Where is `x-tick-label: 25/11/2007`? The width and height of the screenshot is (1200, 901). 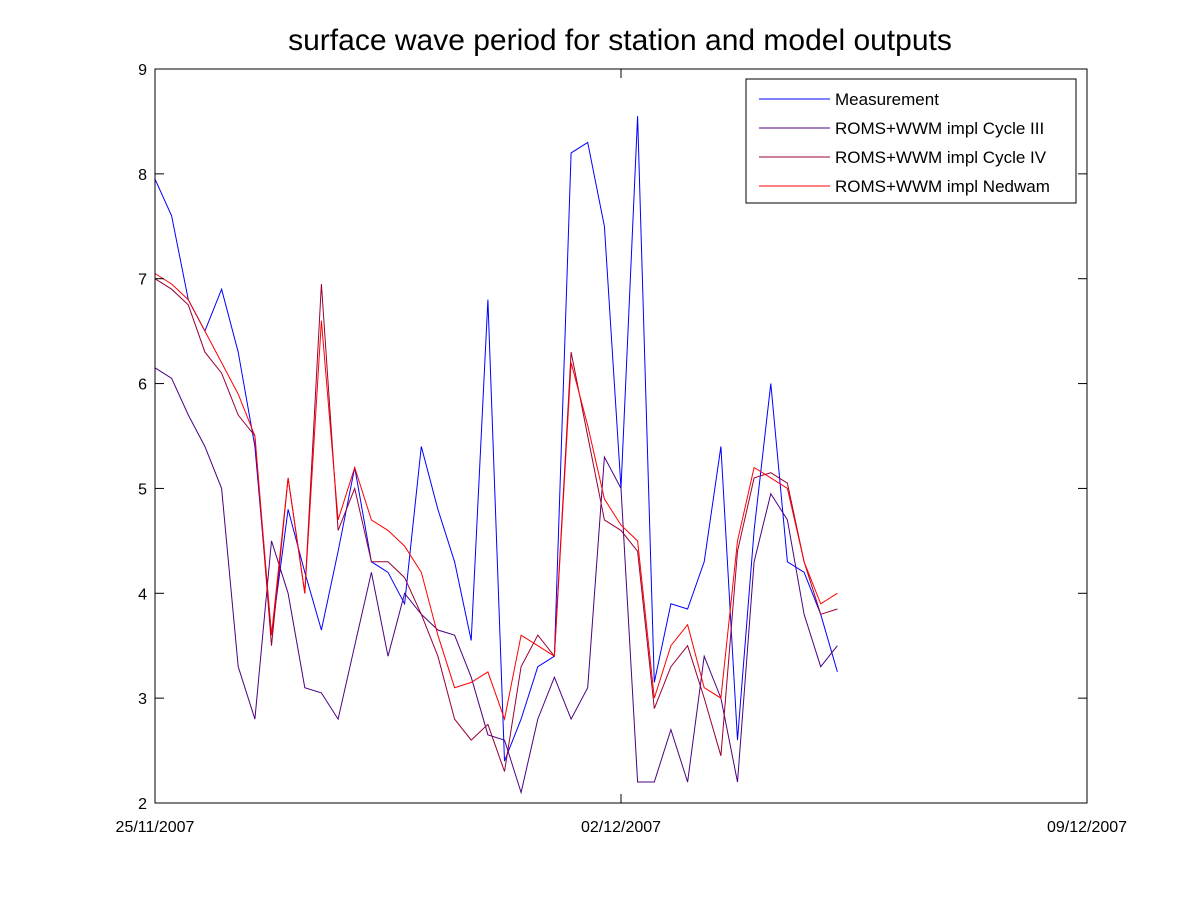 x-tick-label: 25/11/2007 is located at coordinates (155, 827).